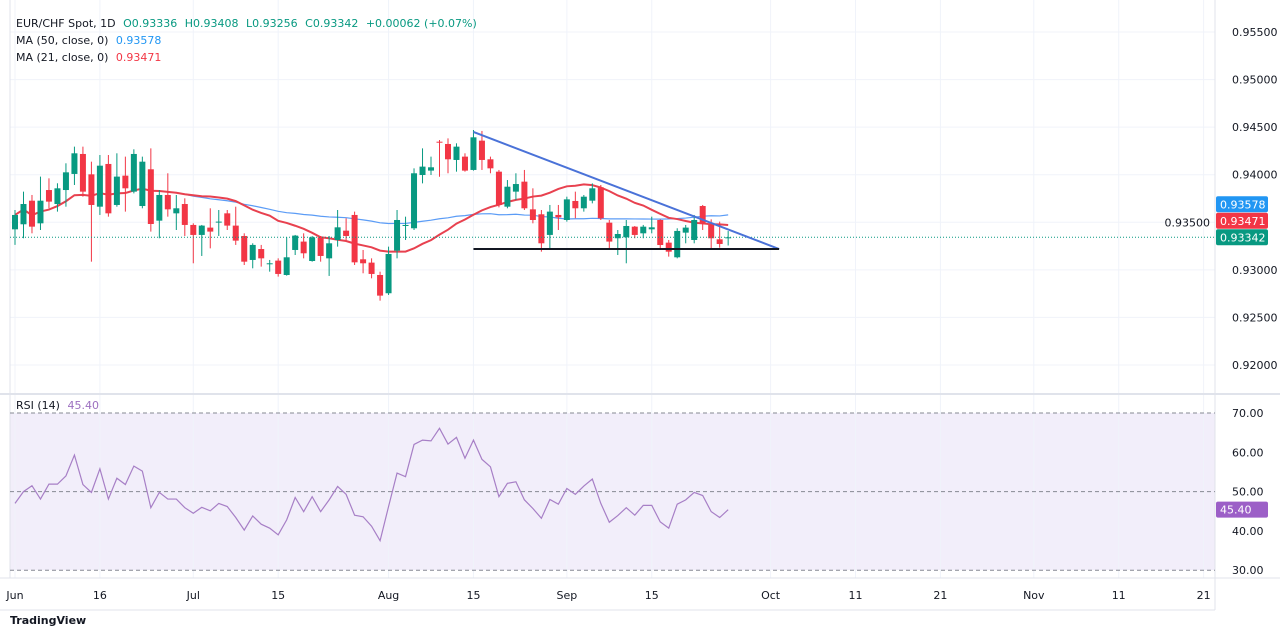 This screenshot has width=1280, height=628. What do you see at coordinates (1255, 32) in the screenshot?
I see `price-tick-label: 0.95500` at bounding box center [1255, 32].